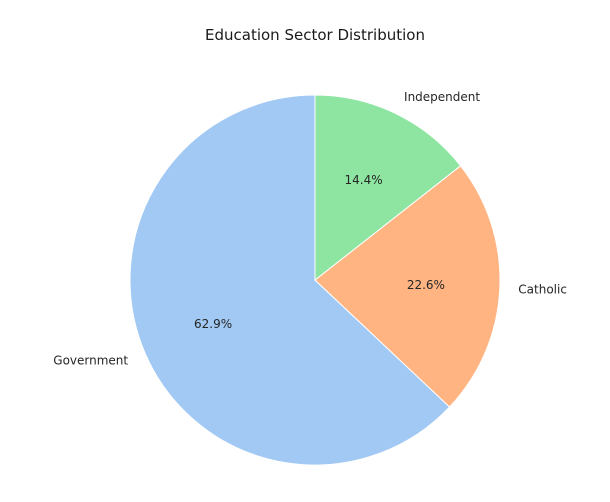  Describe the element at coordinates (388, 188) in the screenshot. I see `pie-slice-independent` at that location.